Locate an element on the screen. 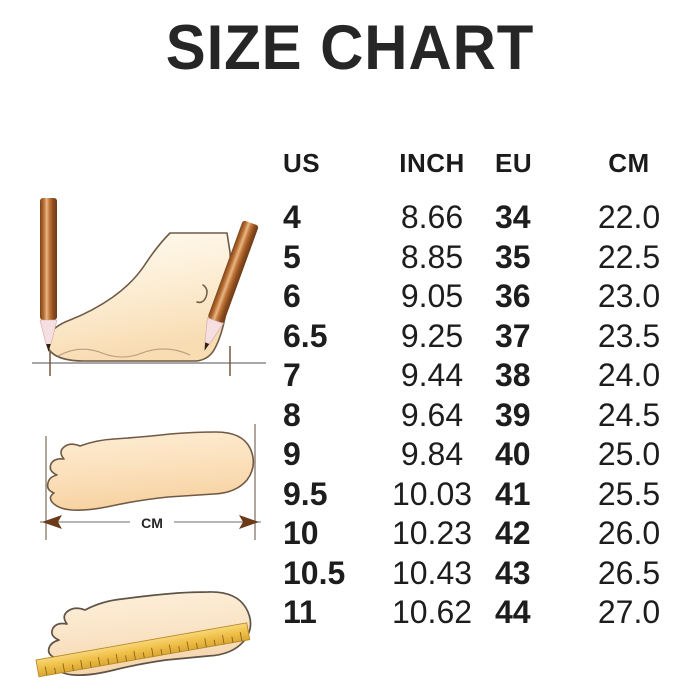  column-header-cm: CM is located at coordinates (629, 163).